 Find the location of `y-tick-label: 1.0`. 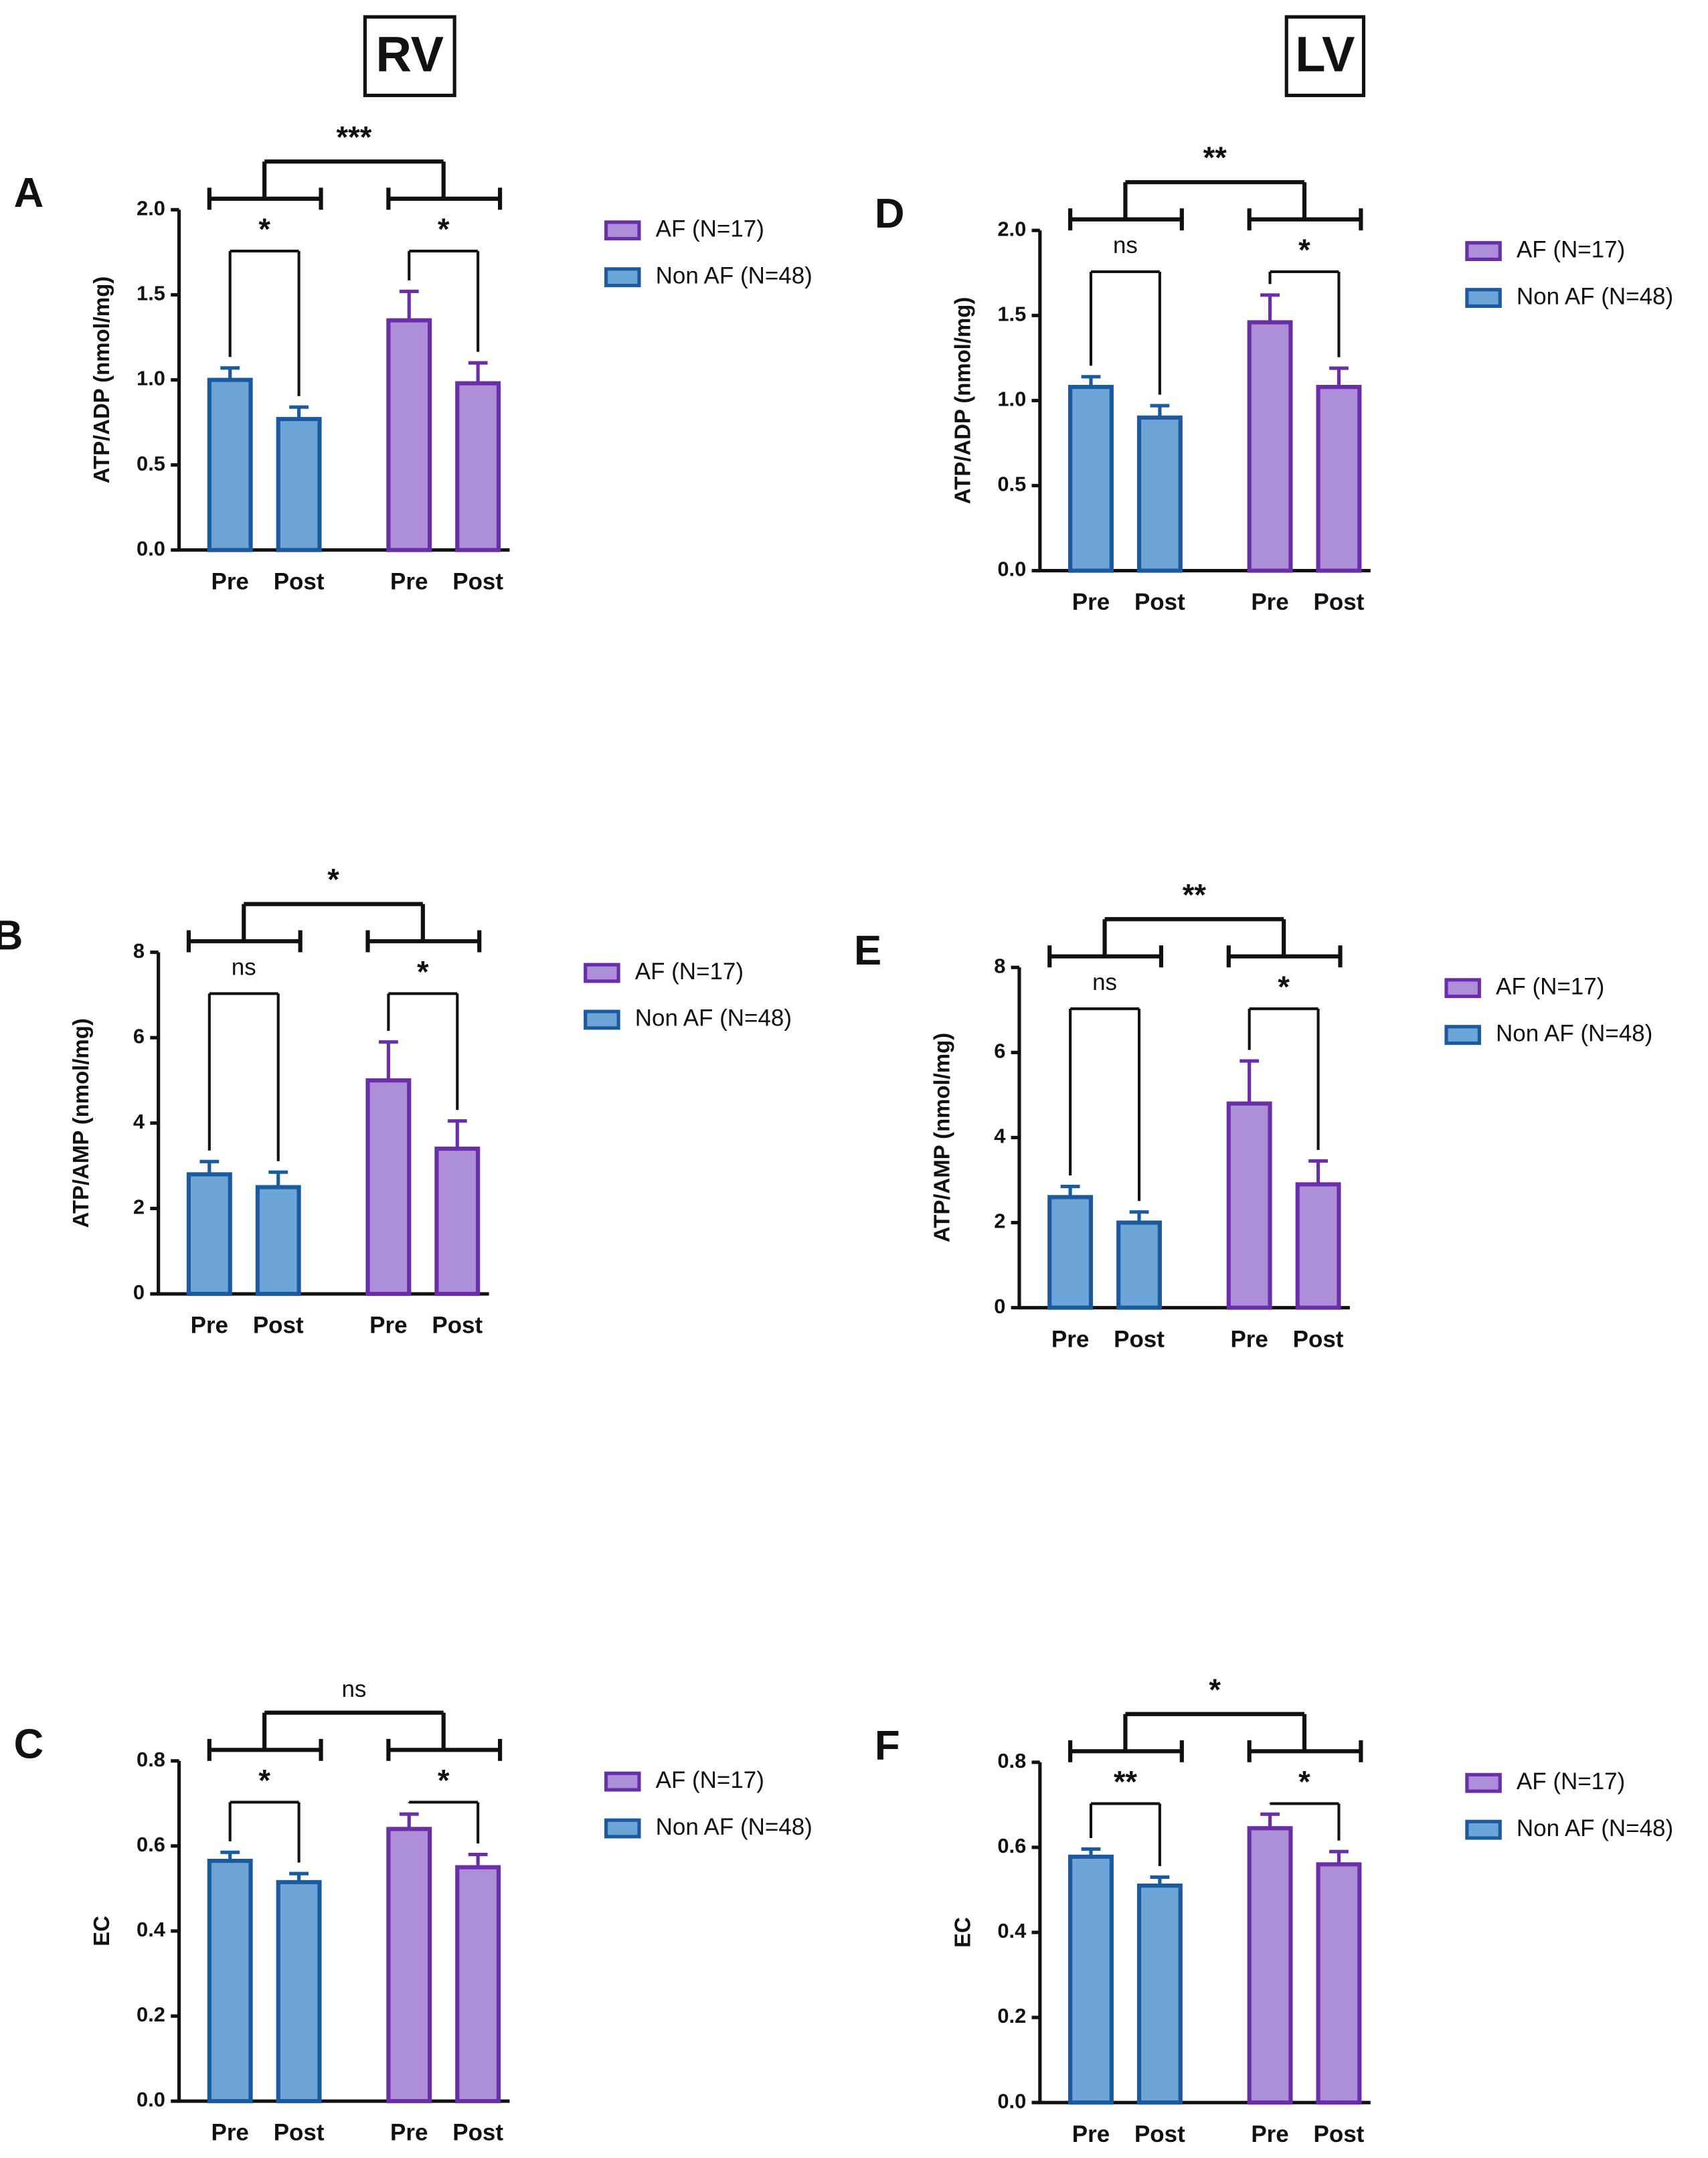

y-tick-label: 1.0 is located at coordinates (151, 378).